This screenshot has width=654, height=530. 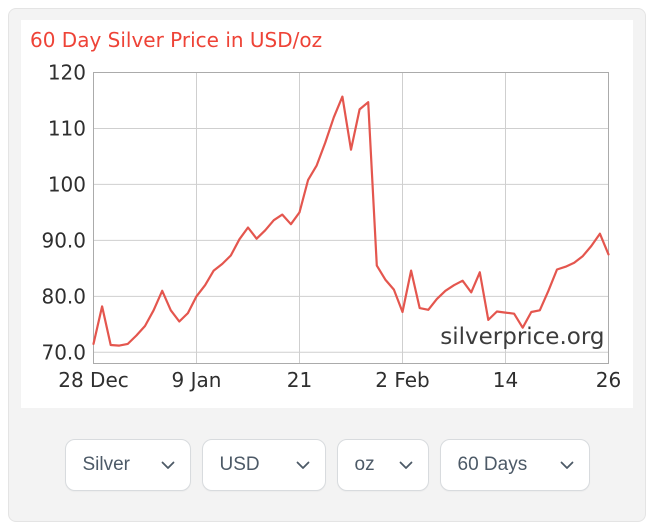 I want to click on unit-select: oz, so click(x=382, y=465).